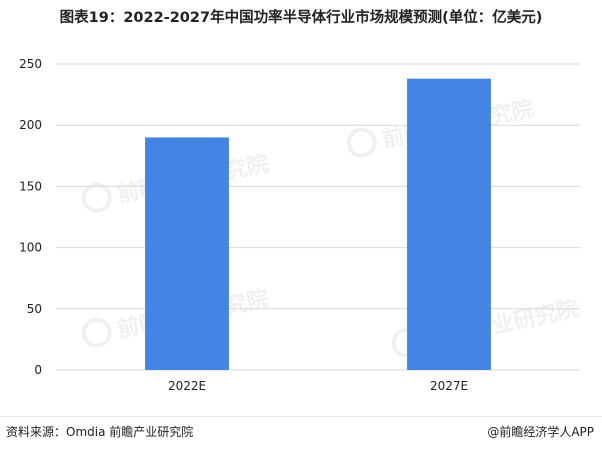 The image size is (602, 452). What do you see at coordinates (30, 64) in the screenshot?
I see `y-tick-label: 250` at bounding box center [30, 64].